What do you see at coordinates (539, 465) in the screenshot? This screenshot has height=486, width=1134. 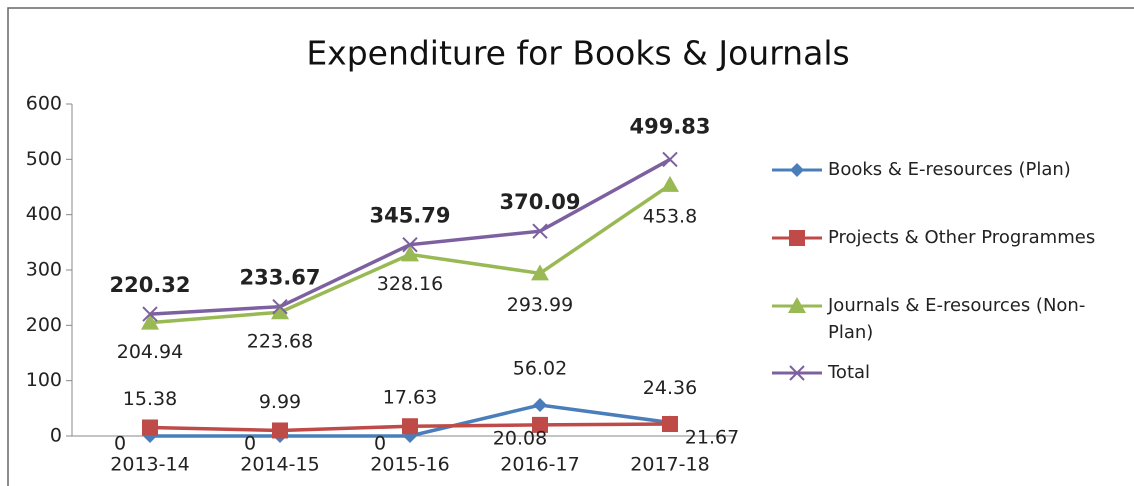 I see `x-tick-label: 2016-17` at bounding box center [539, 465].